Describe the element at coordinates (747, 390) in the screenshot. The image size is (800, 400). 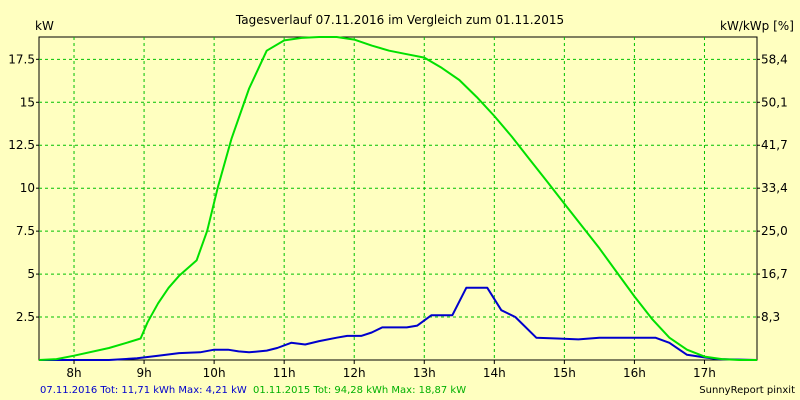
I see `footer-credit: SunnyReport pinxit` at that location.